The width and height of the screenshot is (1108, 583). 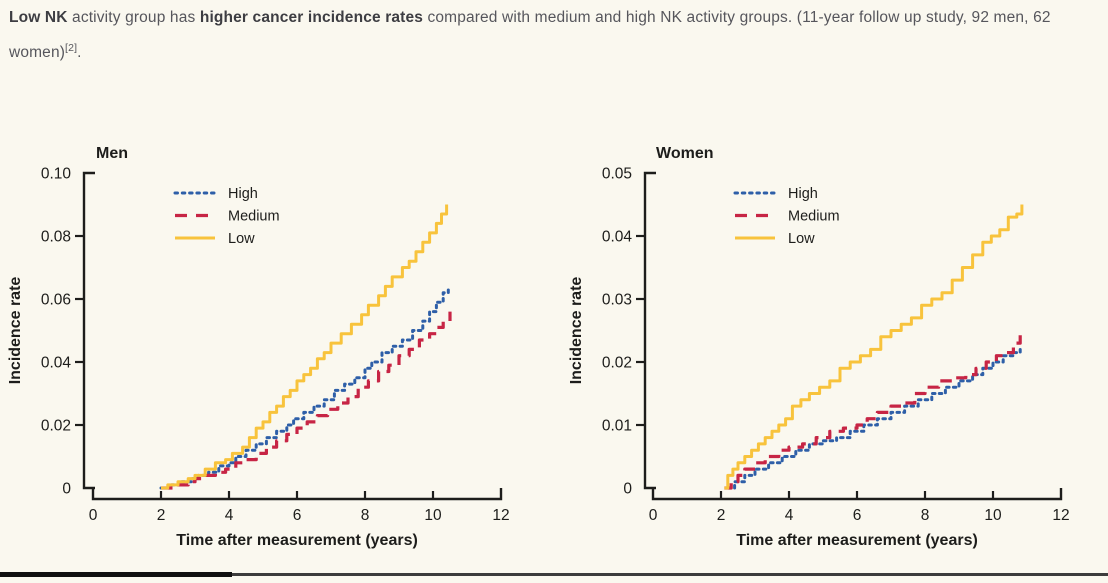 What do you see at coordinates (993, 515) in the screenshot?
I see `women-x-tick-label: 10` at bounding box center [993, 515].